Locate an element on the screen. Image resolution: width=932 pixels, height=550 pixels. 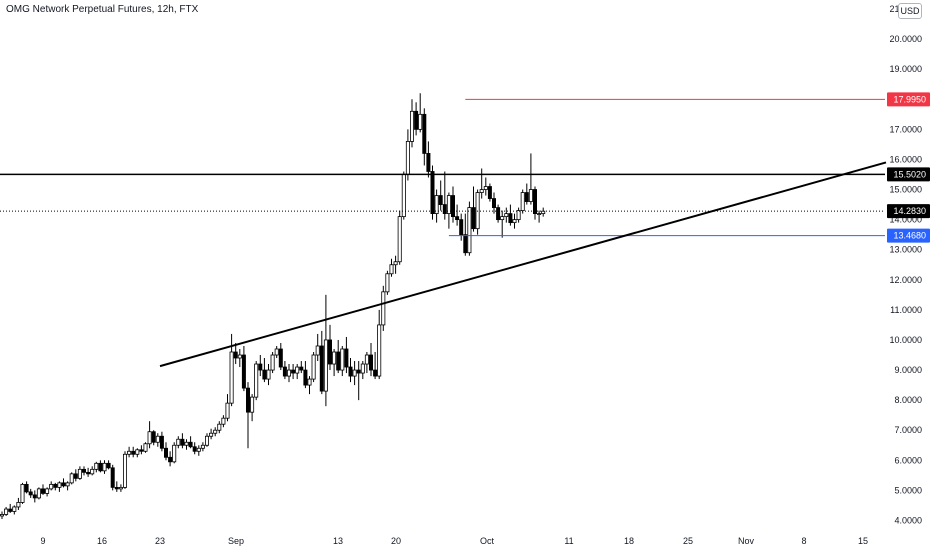
y-tick-label: 12.0000 is located at coordinates (905, 280).